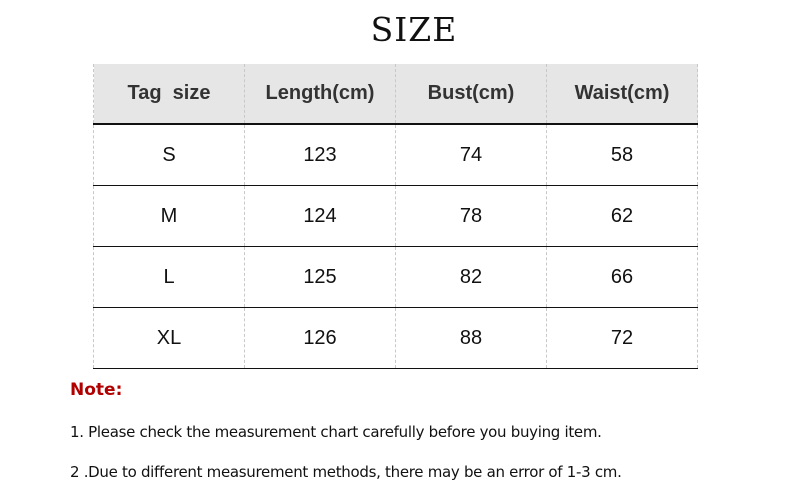  Describe the element at coordinates (169, 277) in the screenshot. I see `cell-size: L` at that location.